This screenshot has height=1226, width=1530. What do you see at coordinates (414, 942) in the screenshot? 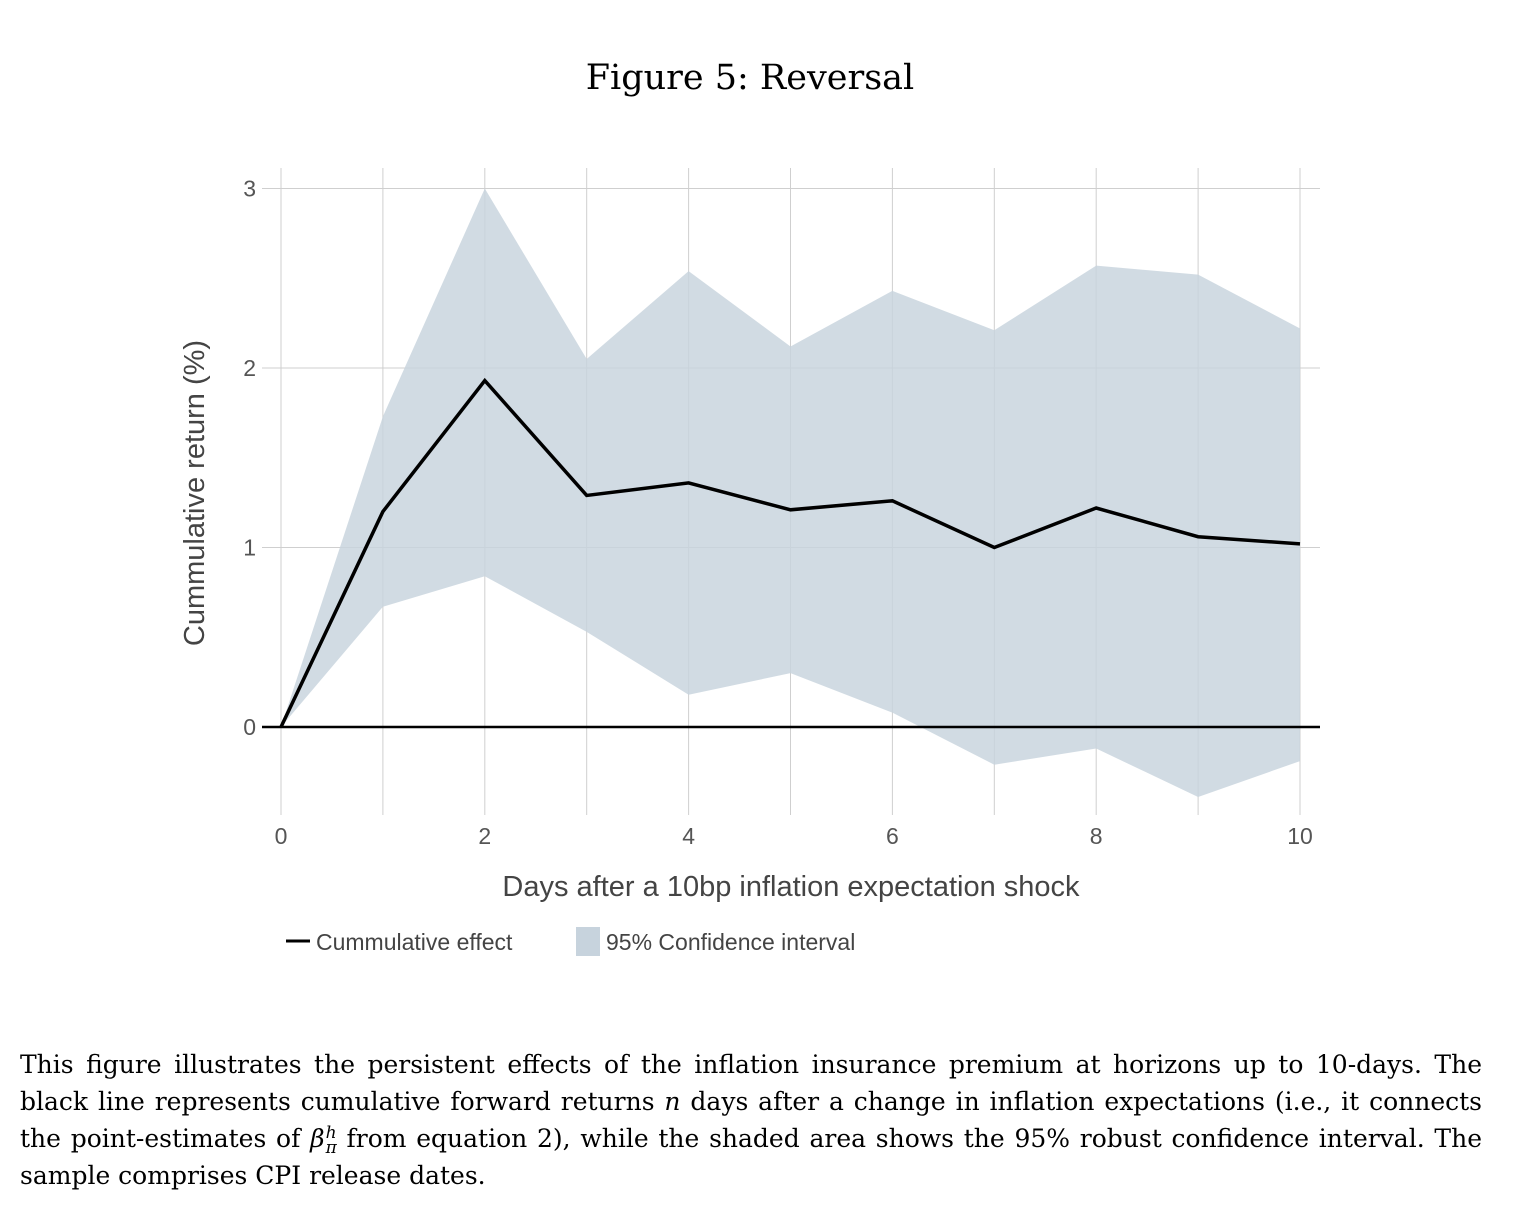
I see `legend-label-effect: Cummulative effect` at bounding box center [414, 942].